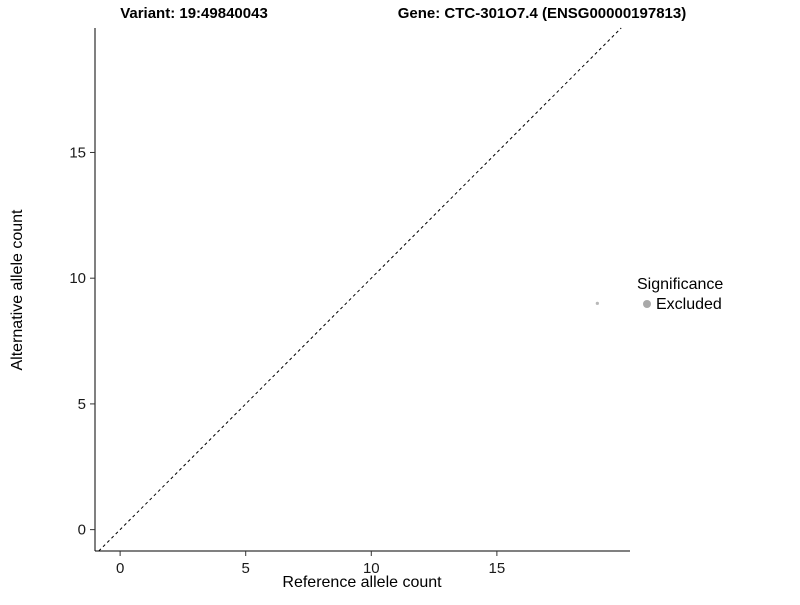  I want to click on x-axis-label: Reference allele count, so click(362, 582).